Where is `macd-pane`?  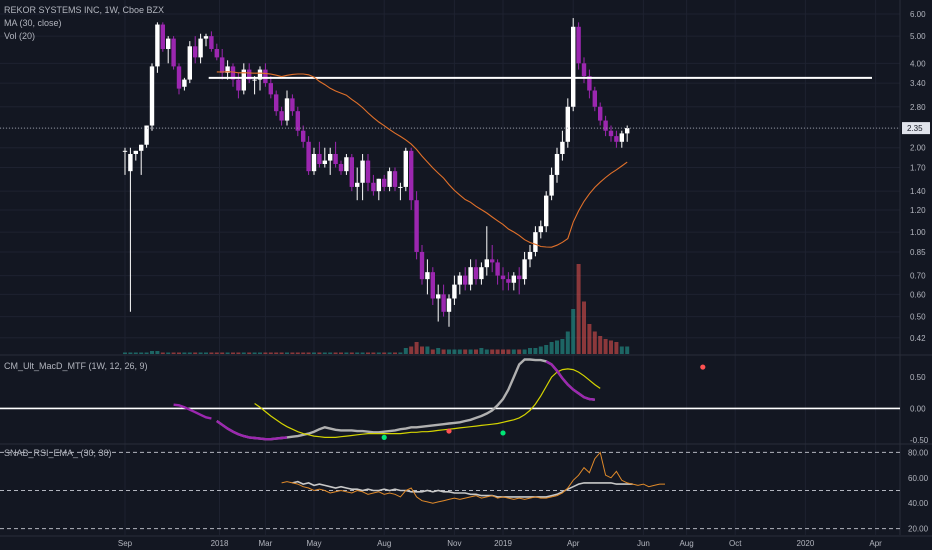 macd-pane is located at coordinates (450, 399).